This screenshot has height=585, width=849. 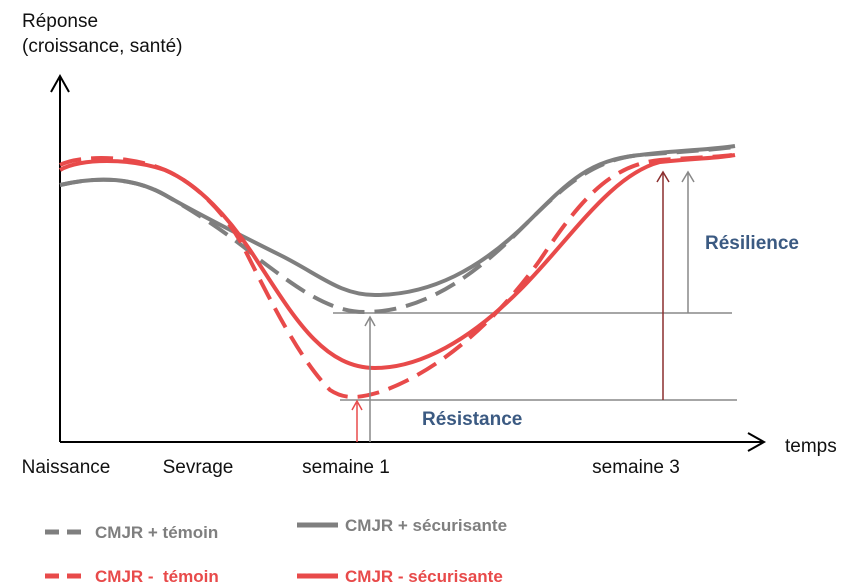 I want to click on x-label: semaine 3, so click(x=636, y=467).